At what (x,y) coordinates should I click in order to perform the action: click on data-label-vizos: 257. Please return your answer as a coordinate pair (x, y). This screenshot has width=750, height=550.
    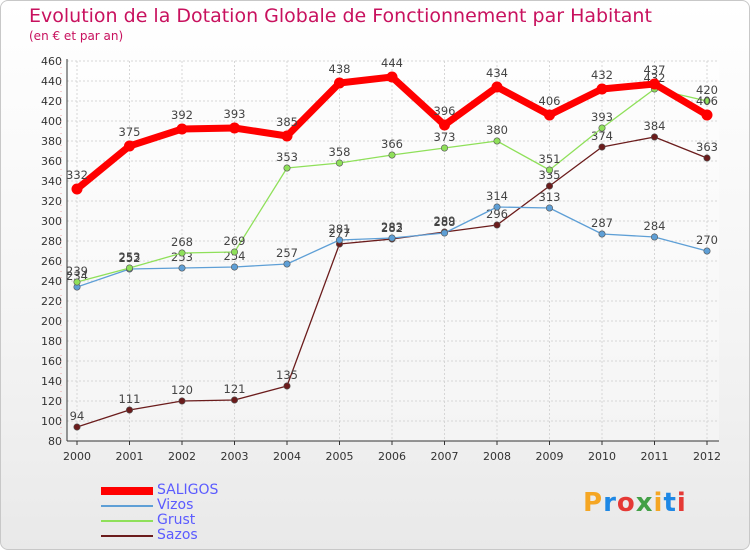
    Looking at the image, I should click on (287, 253).